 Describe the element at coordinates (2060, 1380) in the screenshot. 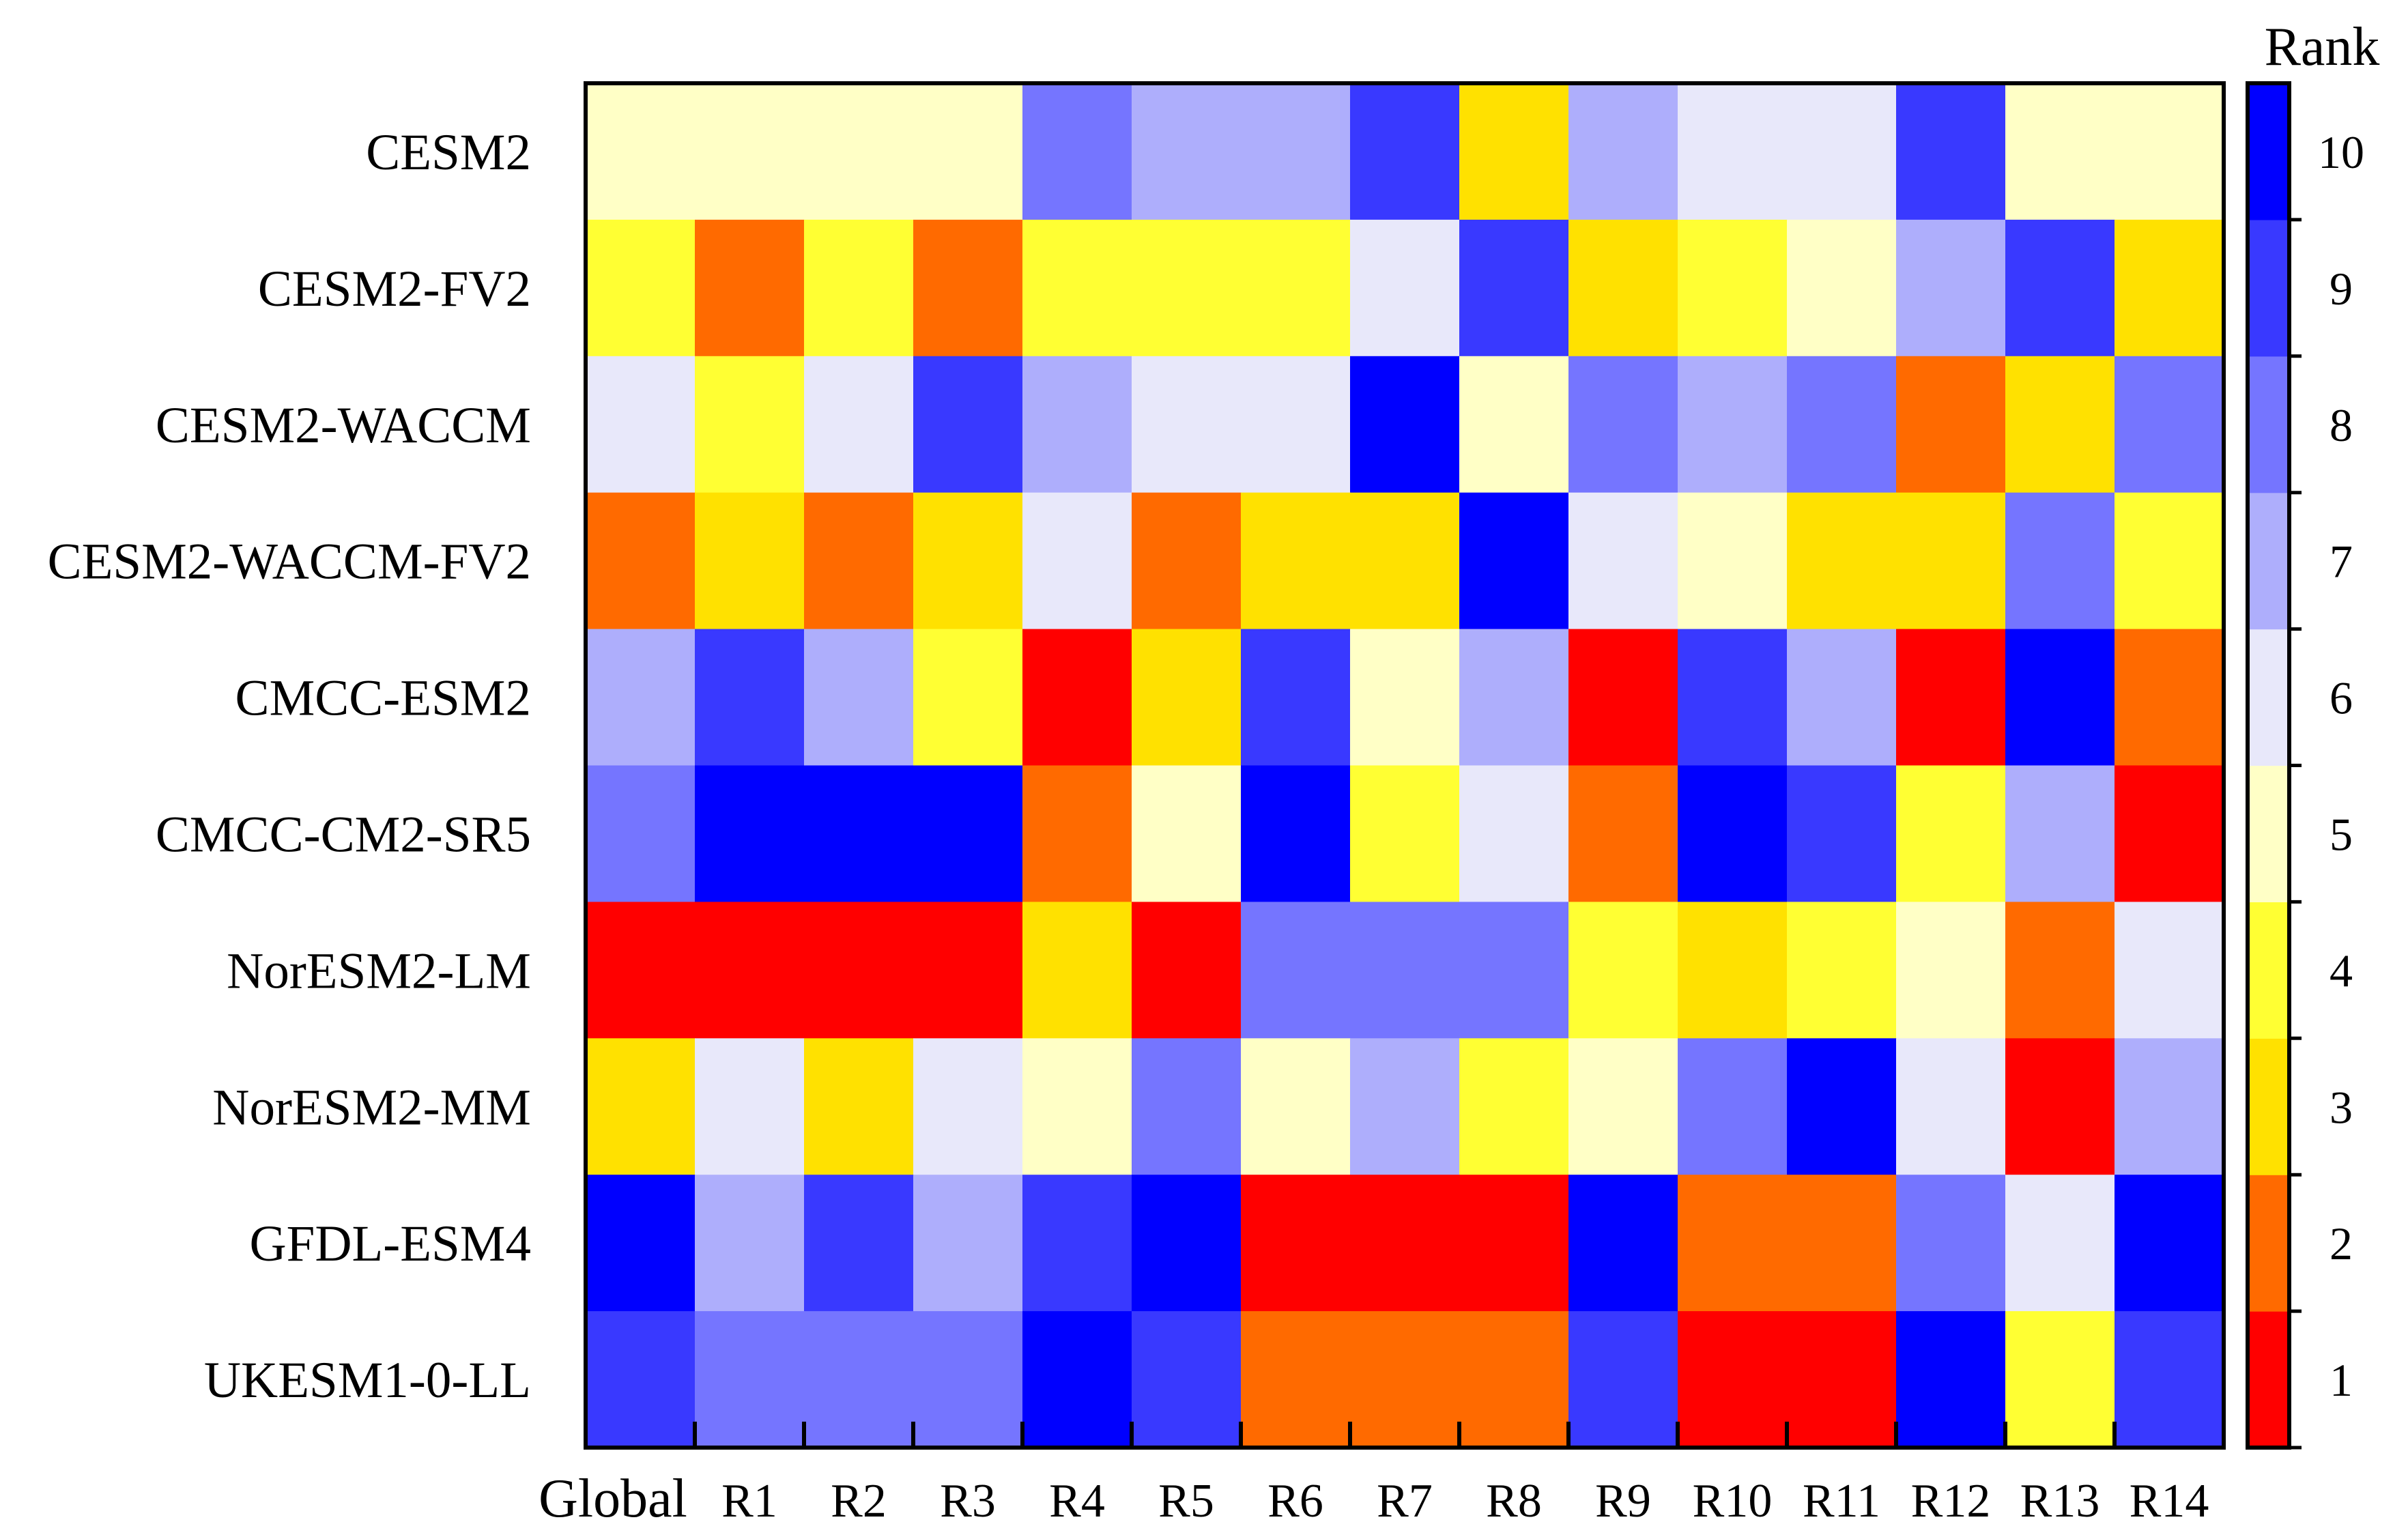

I see `heatmap-cell-ukesm1-0-ll-r13` at that location.